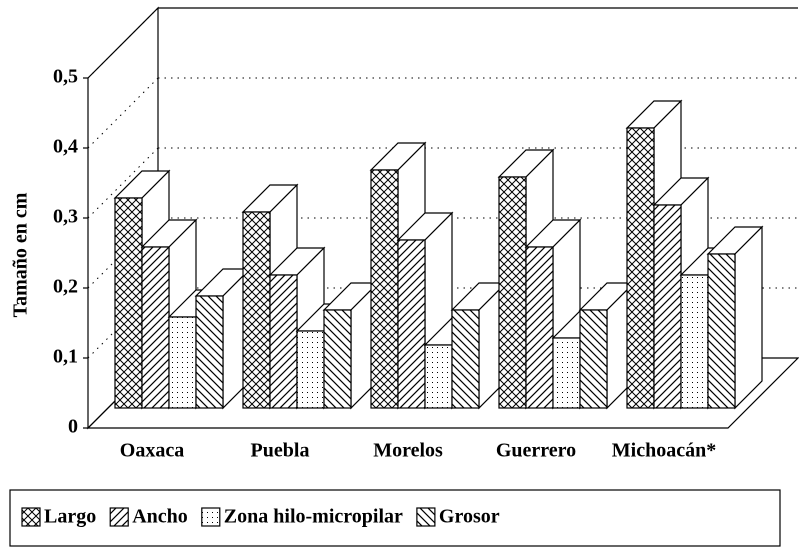  I want to click on legend-label: Ancho, so click(160, 517).